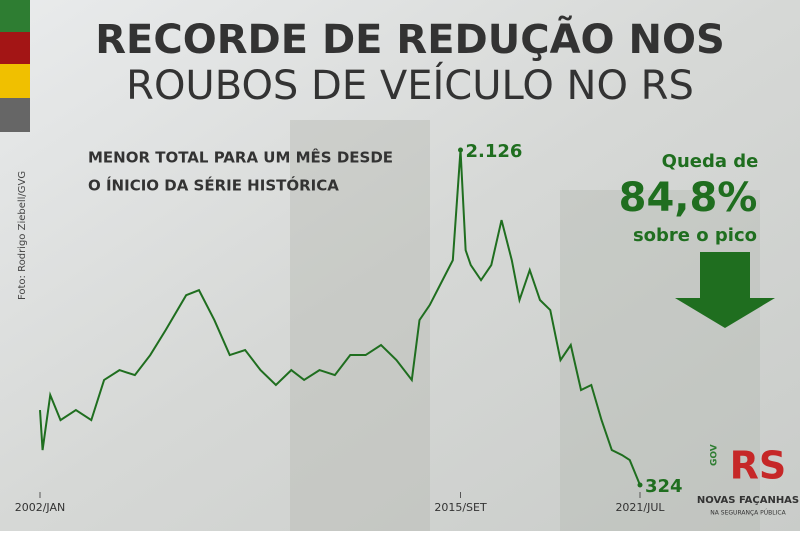  What do you see at coordinates (688, 198) in the screenshot?
I see `annotation: 84,8%` at bounding box center [688, 198].